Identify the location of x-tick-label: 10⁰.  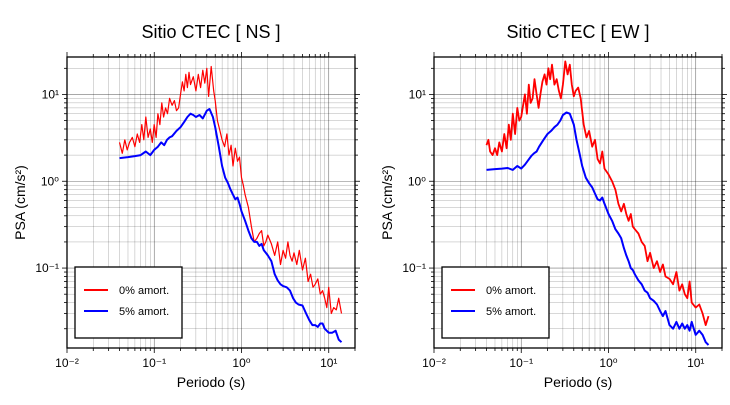
(608, 363).